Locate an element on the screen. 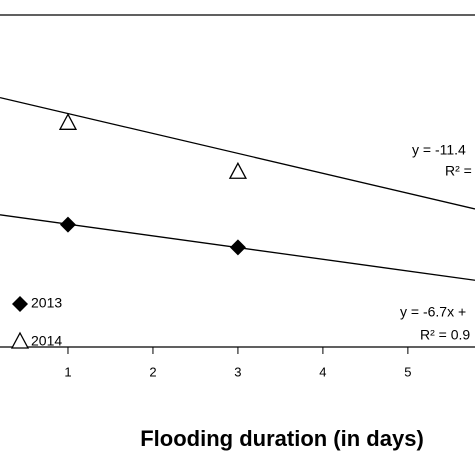 Image resolution: width=475 pixels, height=475 pixels. legend-label: 2013 is located at coordinates (46, 303).